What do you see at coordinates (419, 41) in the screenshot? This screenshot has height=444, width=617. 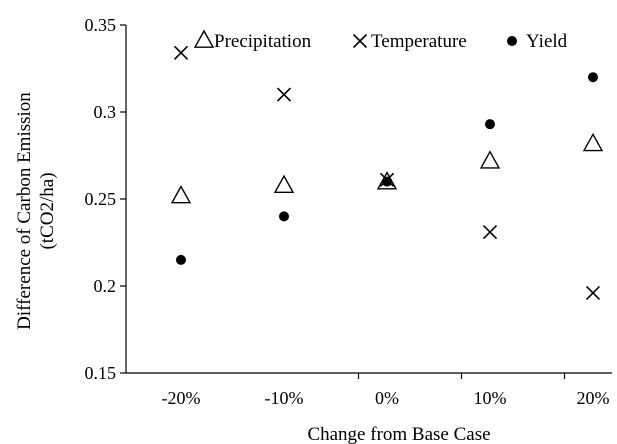 I see `legend-label: Temperature` at bounding box center [419, 41].